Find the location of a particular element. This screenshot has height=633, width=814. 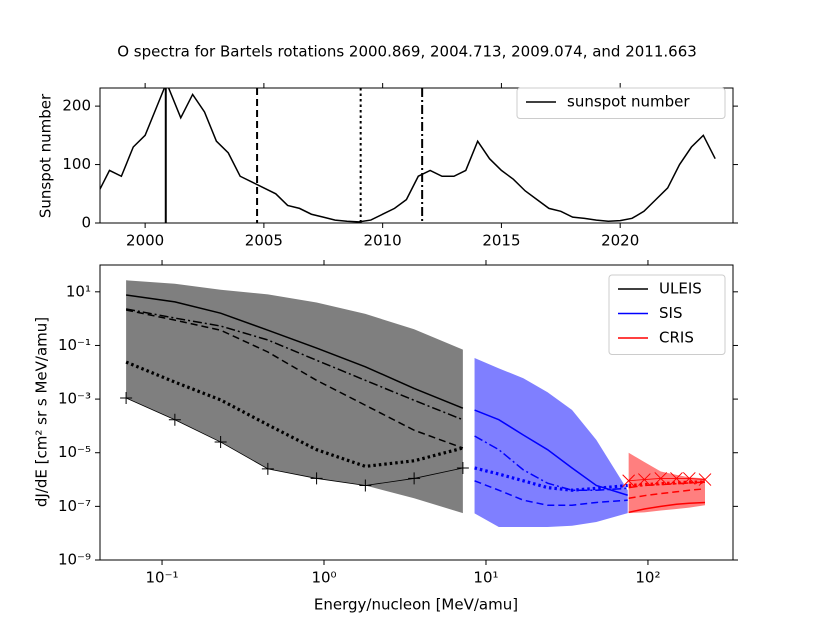

y-tick-label: 10⁻³ is located at coordinates (74, 399).